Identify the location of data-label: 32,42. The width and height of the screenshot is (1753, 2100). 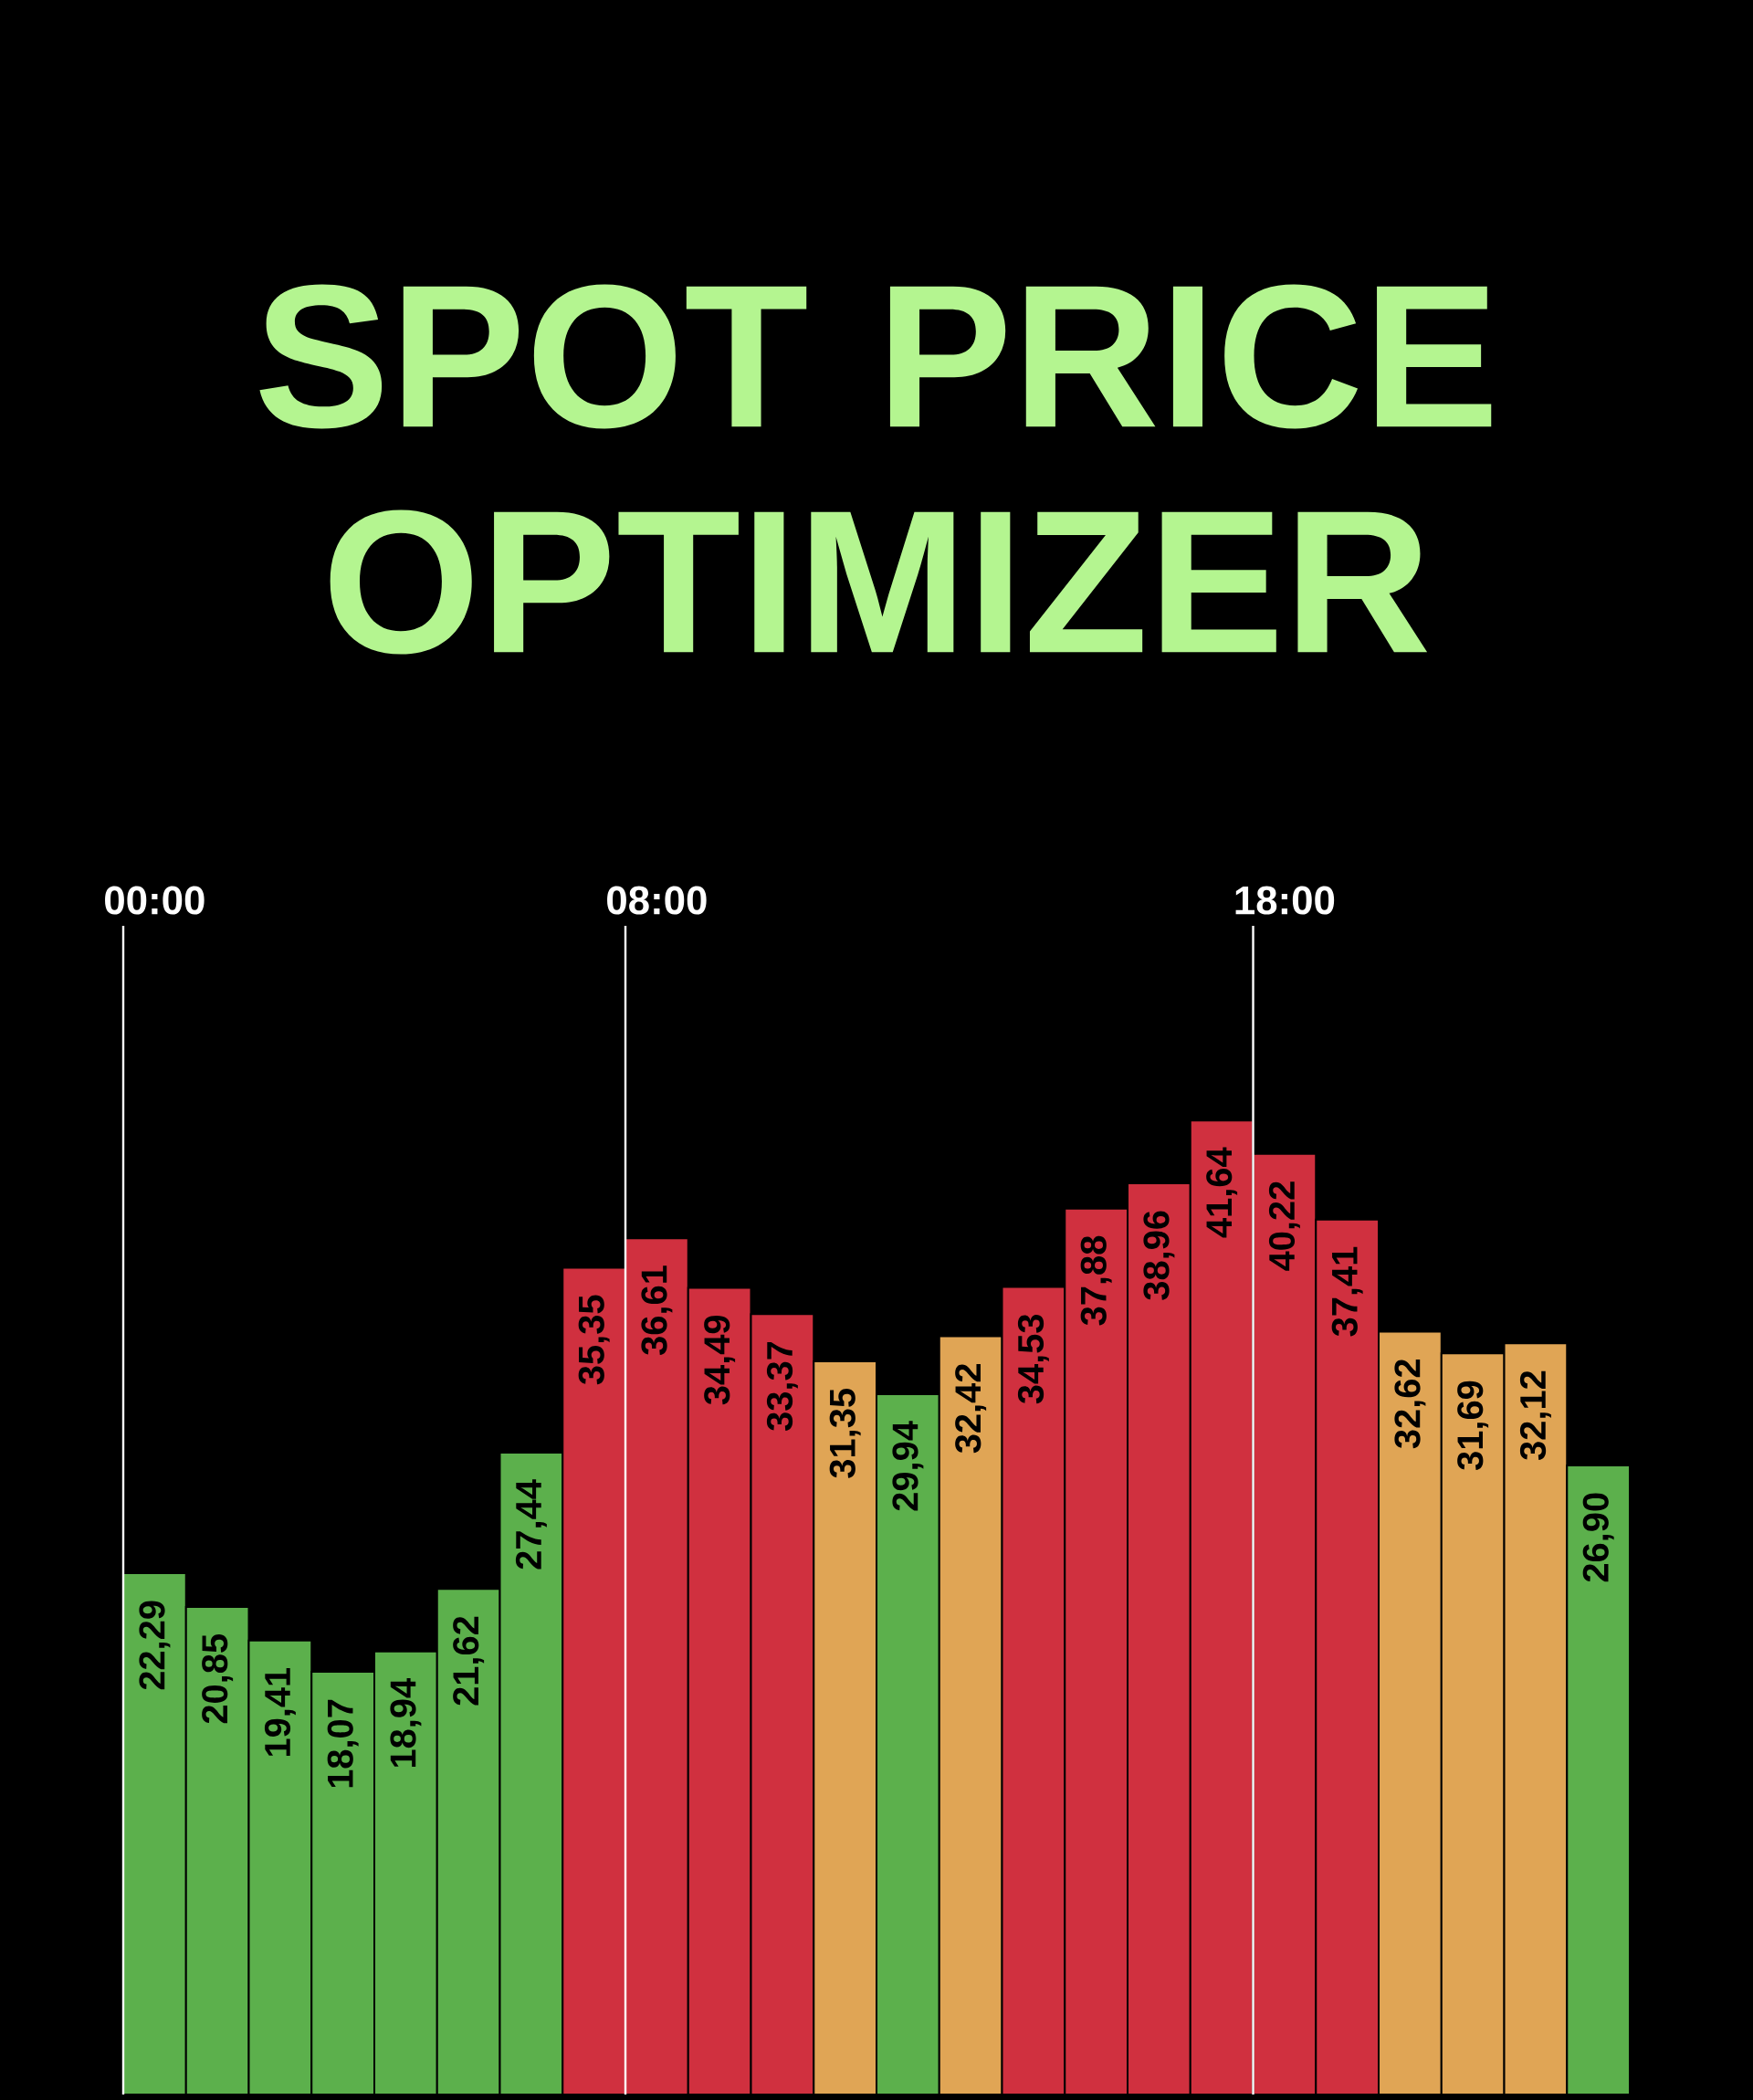
(971, 1409).